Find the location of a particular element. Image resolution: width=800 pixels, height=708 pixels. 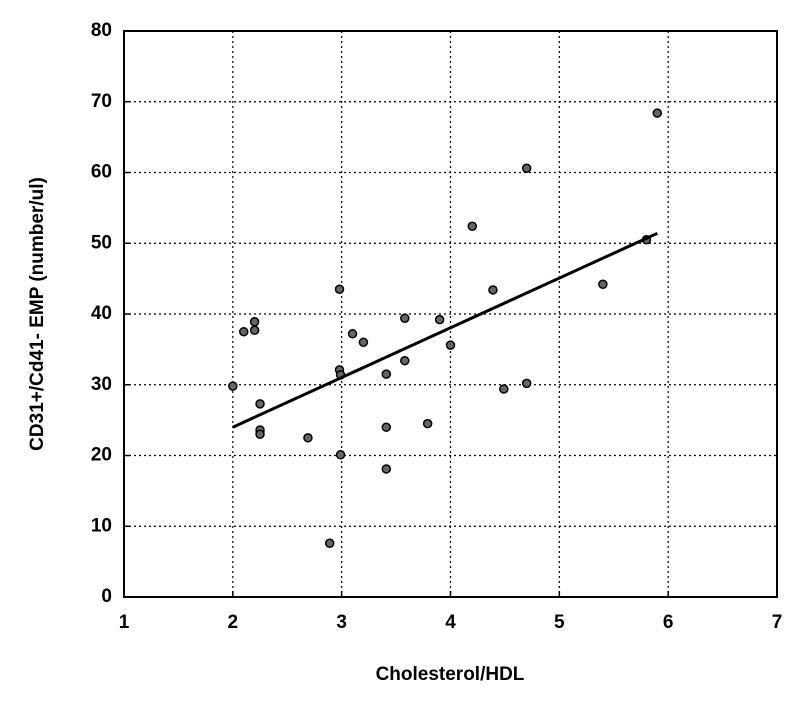

y-axis-label: CD31+/Cd41- EMP (number/ul) is located at coordinates (37, 314).